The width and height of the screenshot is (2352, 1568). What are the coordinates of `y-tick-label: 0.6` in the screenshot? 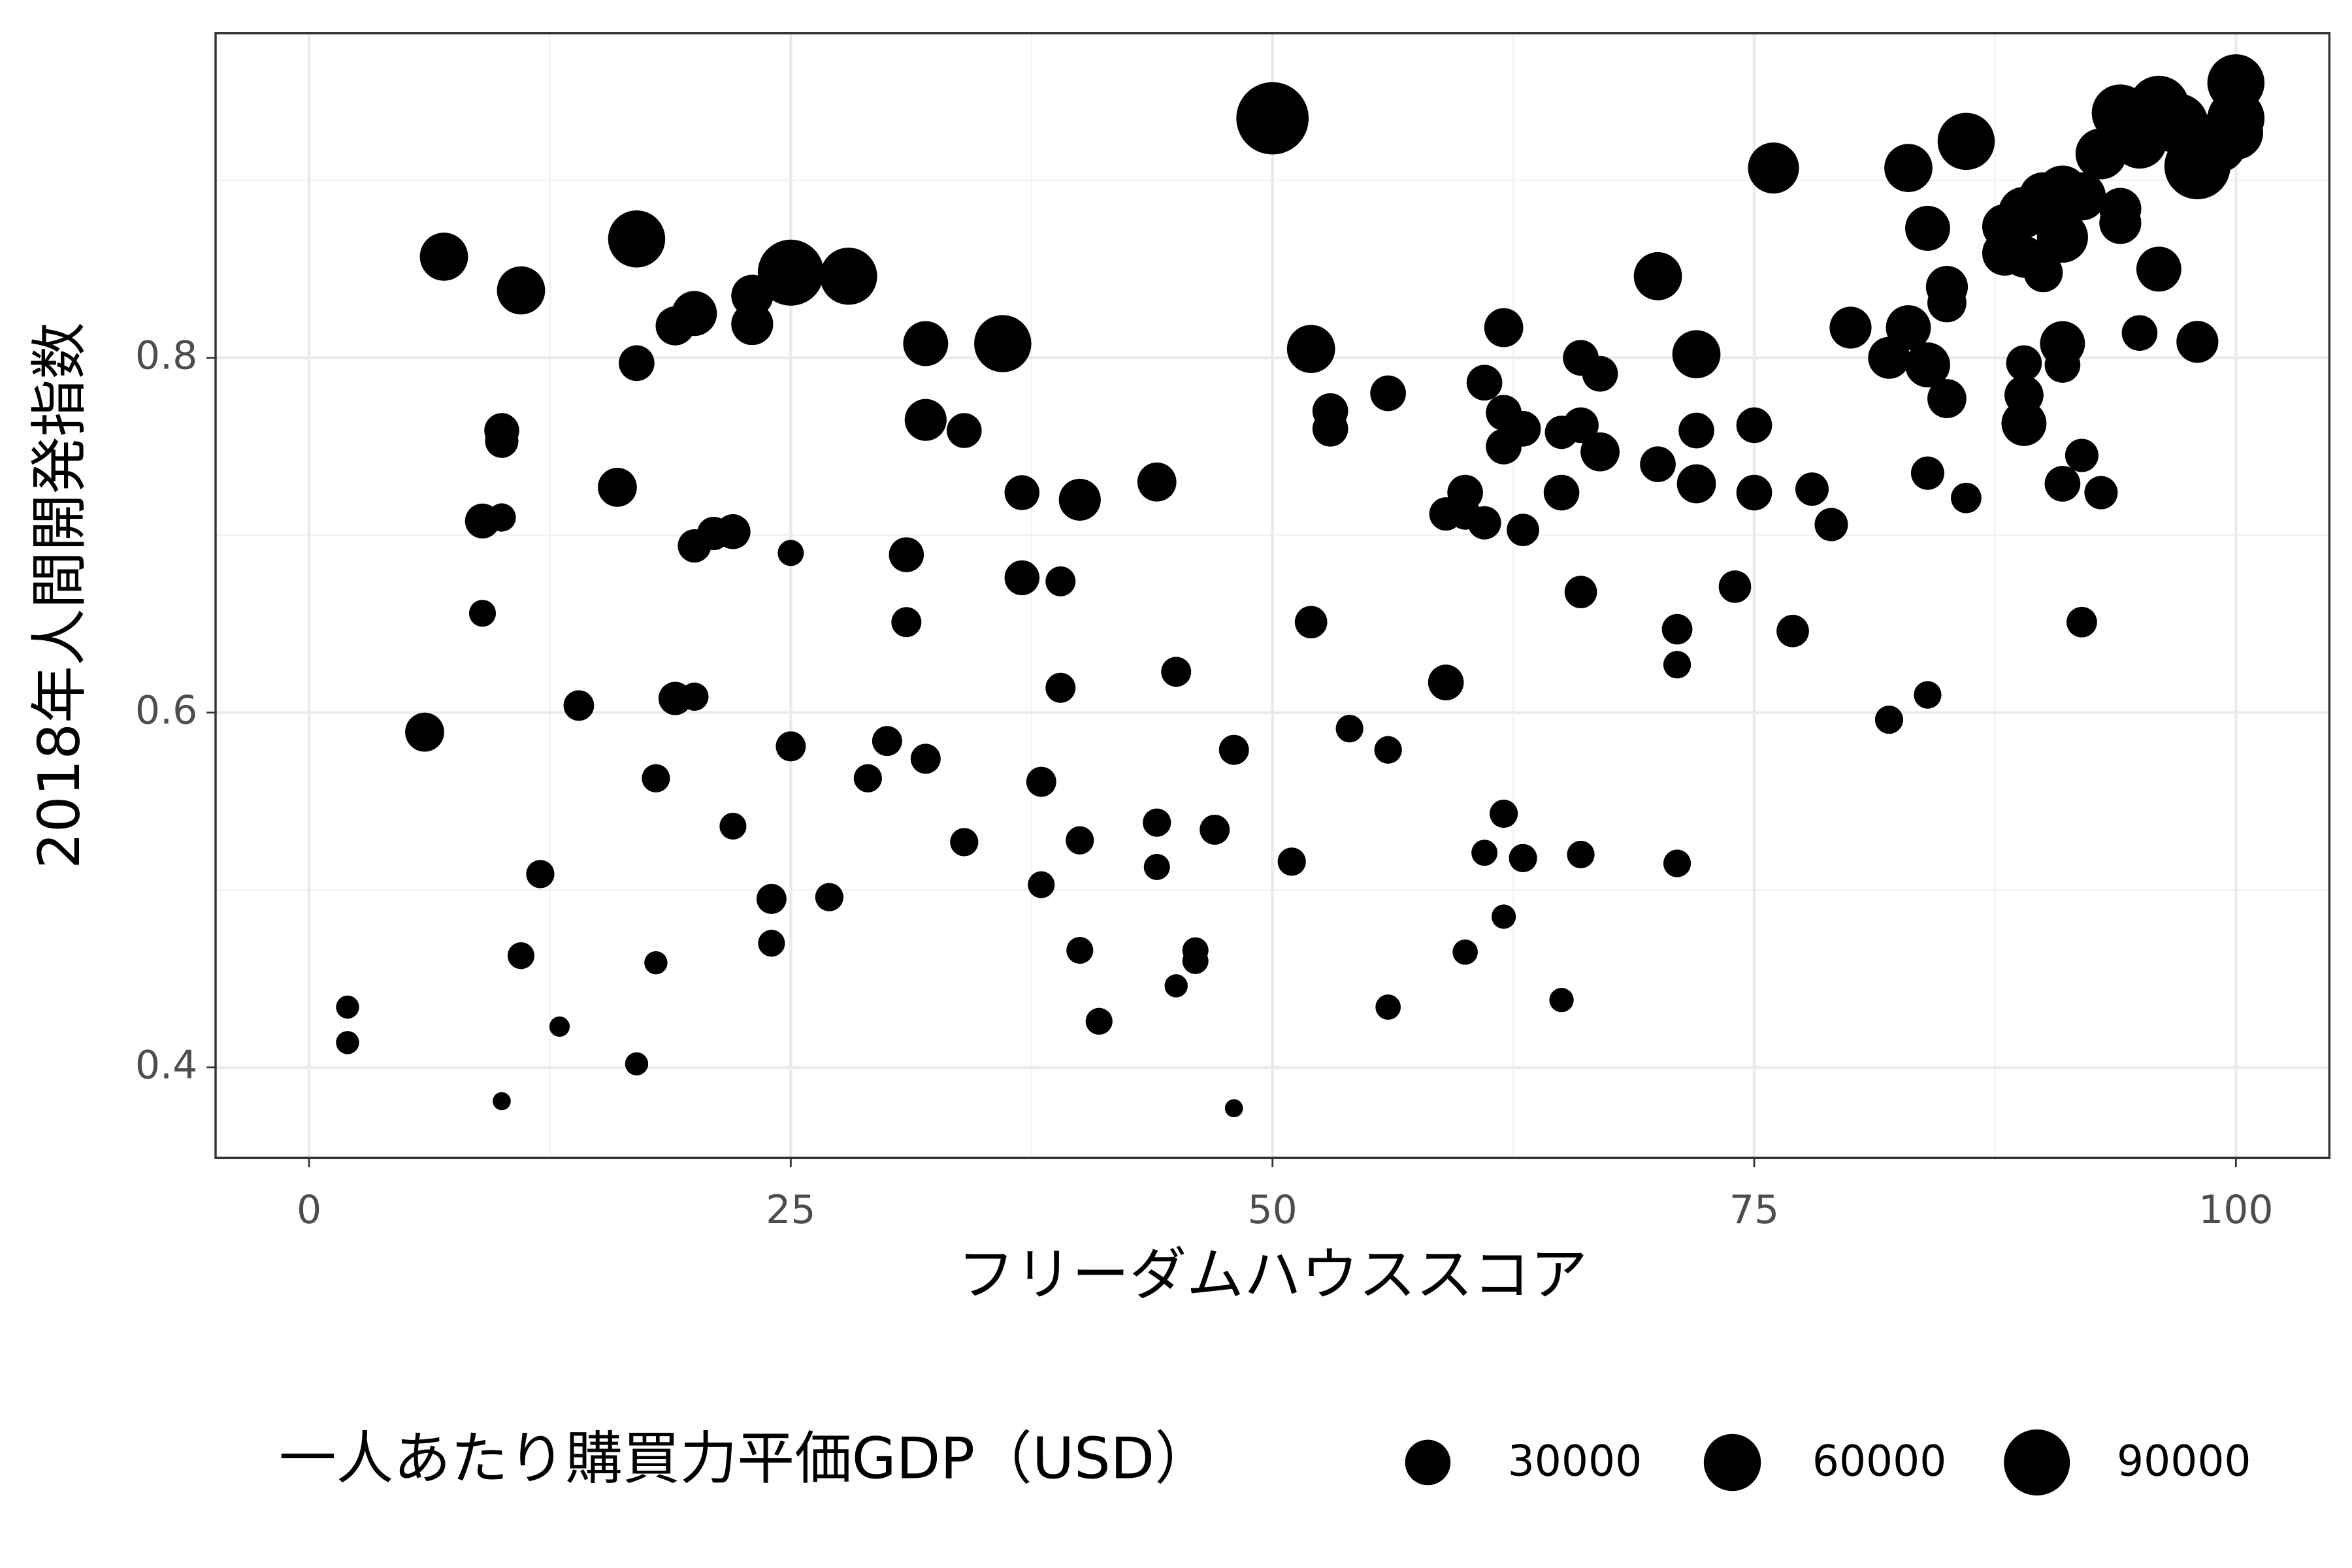 It's located at (166, 710).